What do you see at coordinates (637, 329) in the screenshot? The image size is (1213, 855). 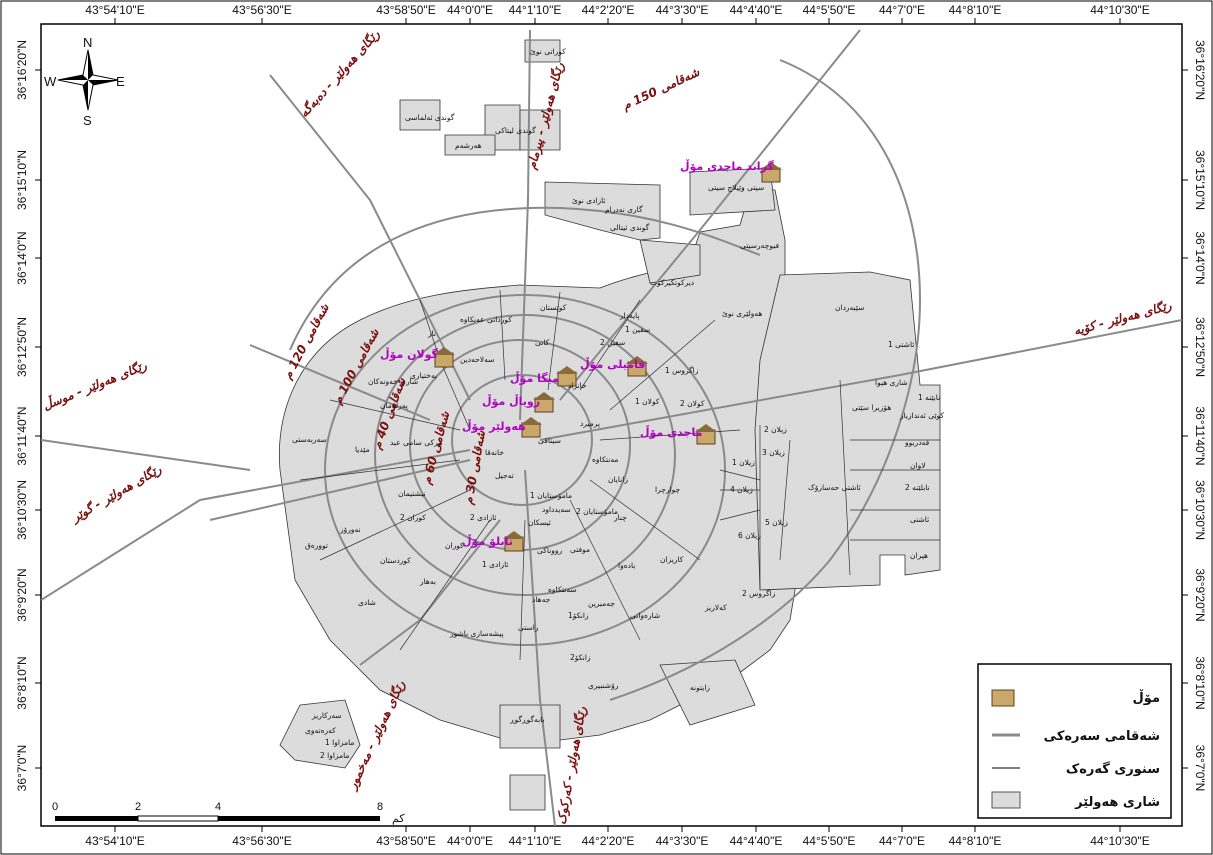 I see `neighbourhood-label: سفین 1` at bounding box center [637, 329].